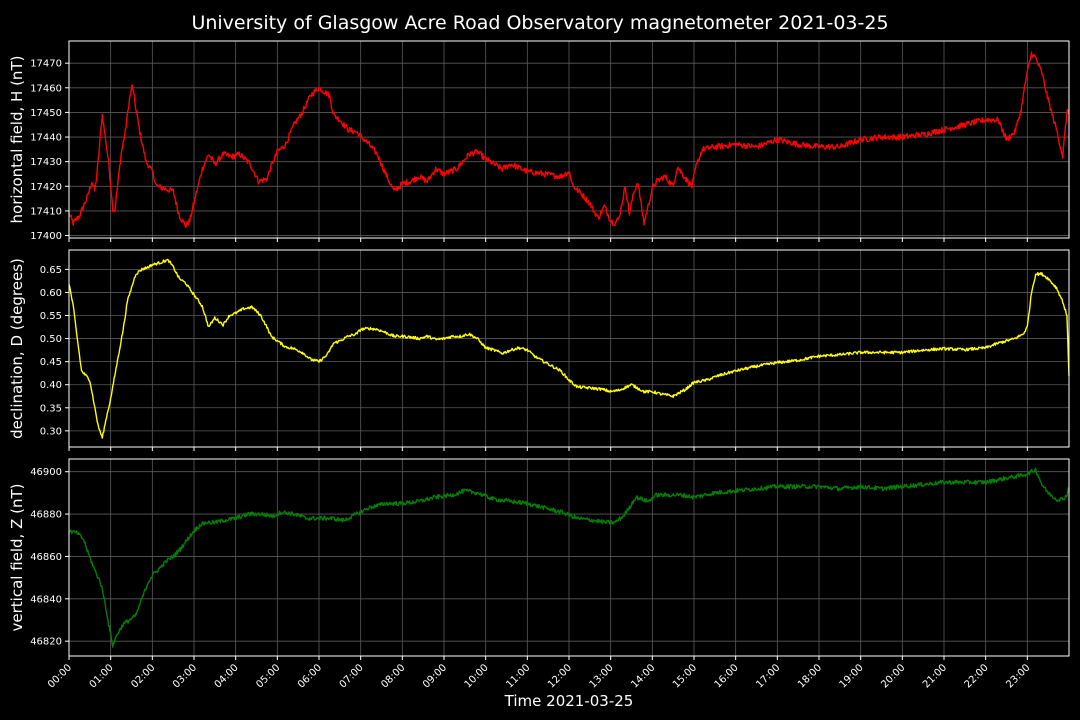 This screenshot has width=1080, height=720. I want to click on y-tick-label: 17420, so click(46, 187).